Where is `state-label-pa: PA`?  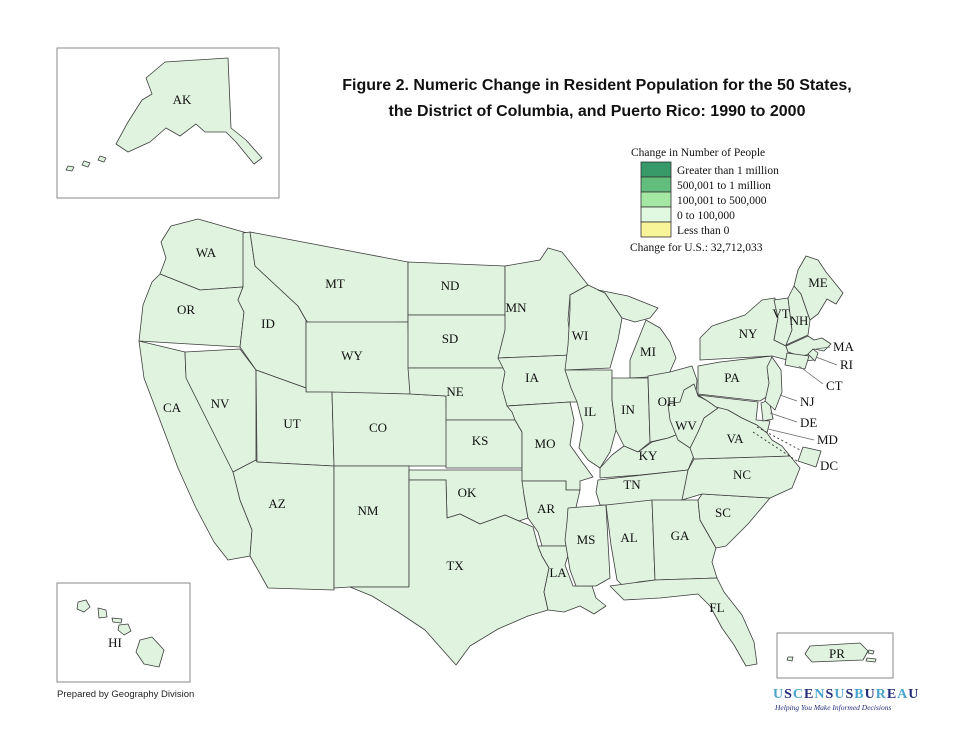
state-label-pa: PA is located at coordinates (732, 377).